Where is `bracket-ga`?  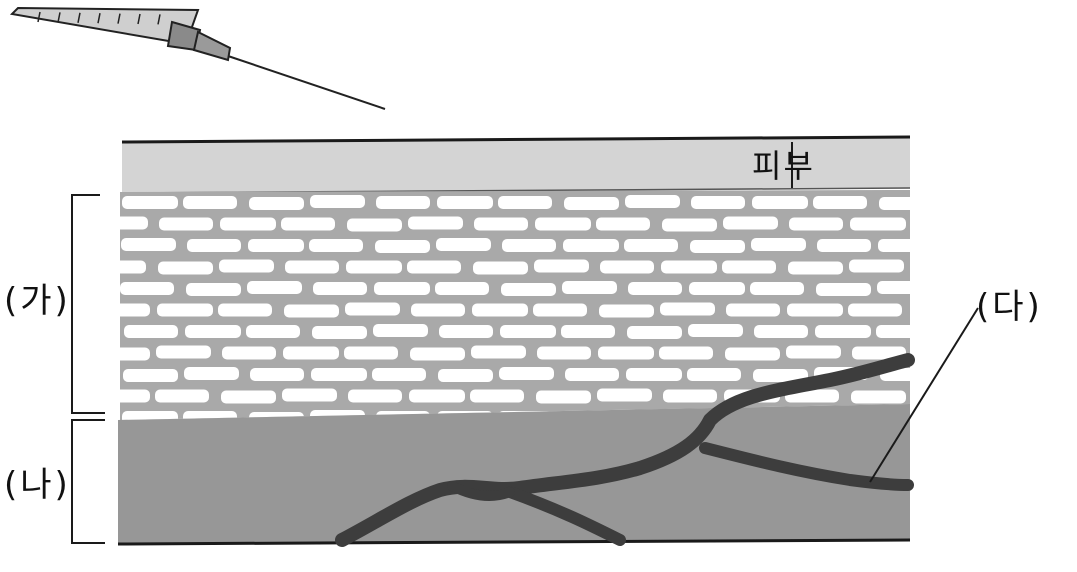
bracket-ga is located at coordinates (88, 304).